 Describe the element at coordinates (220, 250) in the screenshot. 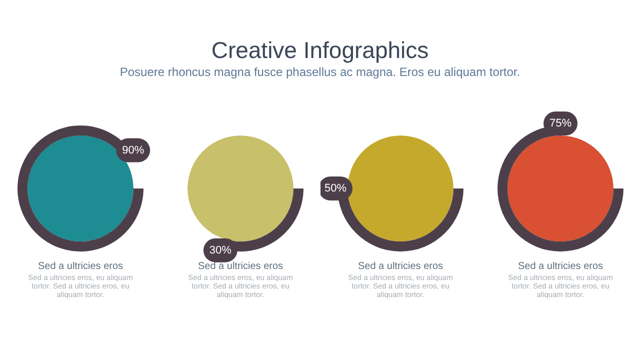

I see `data-label: 30%` at that location.